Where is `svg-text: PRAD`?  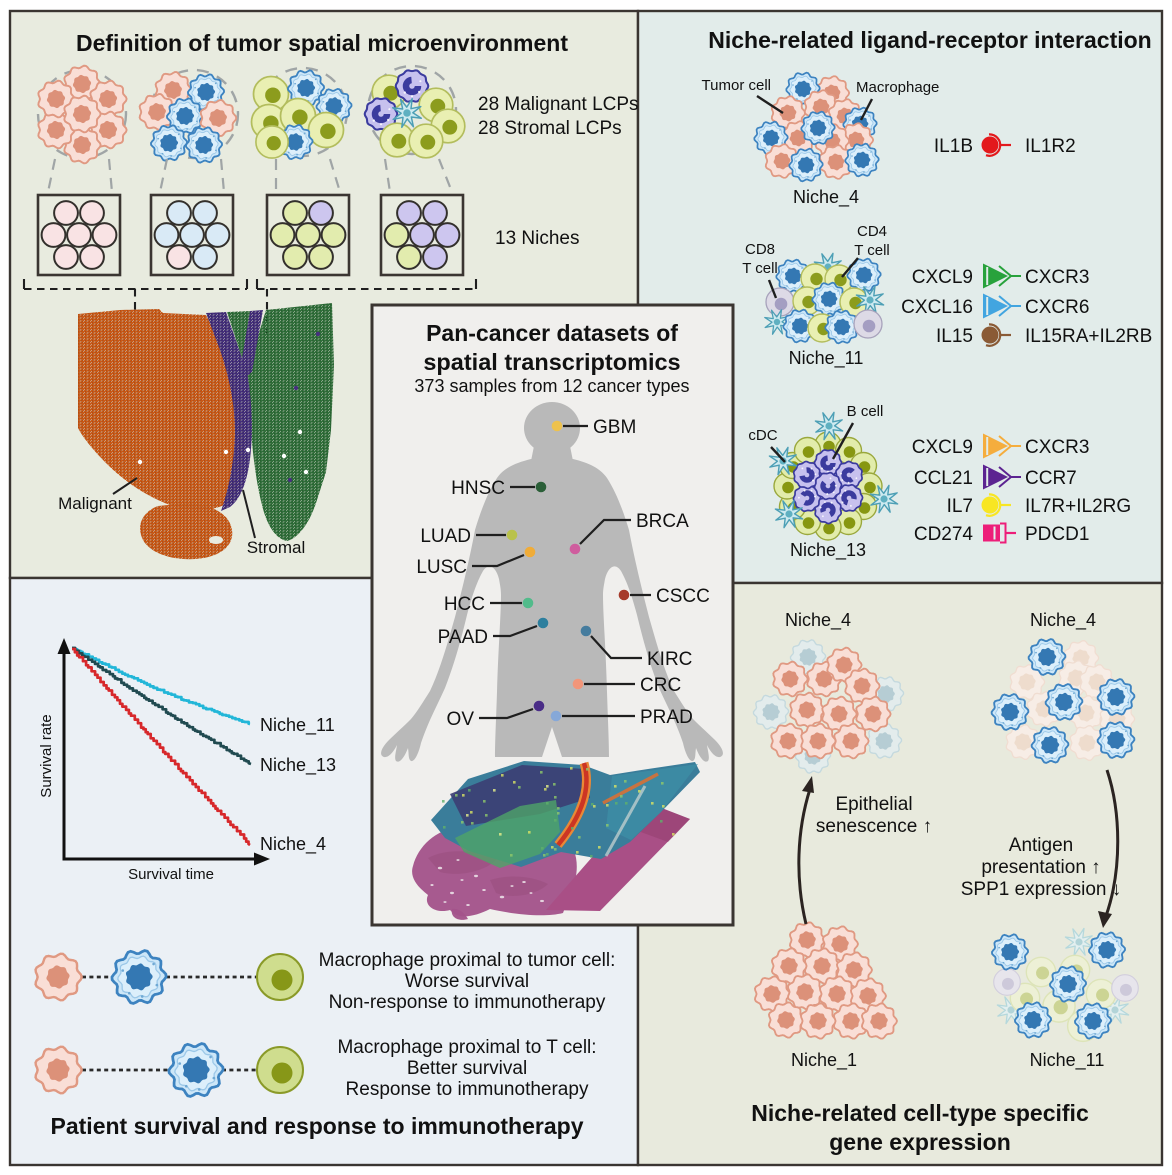 svg-text: PRAD is located at coordinates (666, 717).